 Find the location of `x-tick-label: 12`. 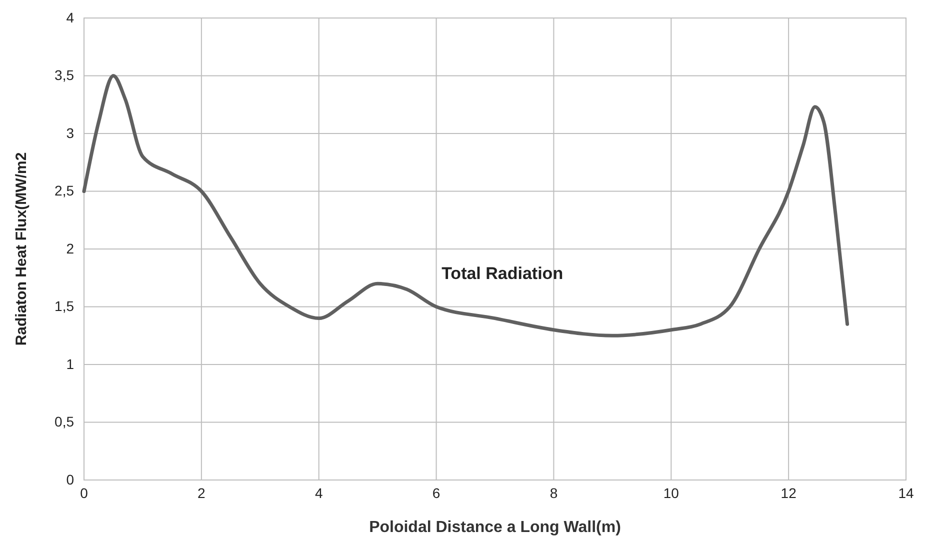

x-tick-label: 12 is located at coordinates (788, 492).